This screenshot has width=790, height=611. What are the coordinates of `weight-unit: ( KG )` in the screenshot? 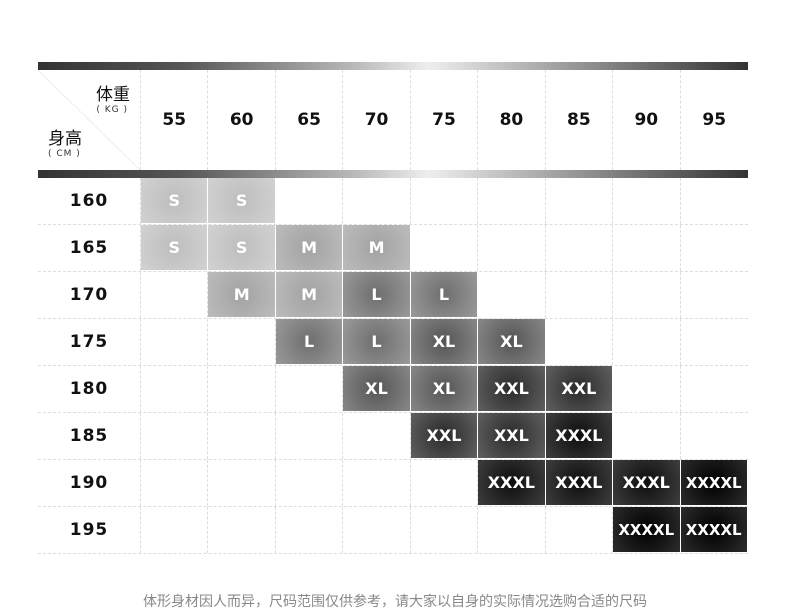 It's located at (112, 110).